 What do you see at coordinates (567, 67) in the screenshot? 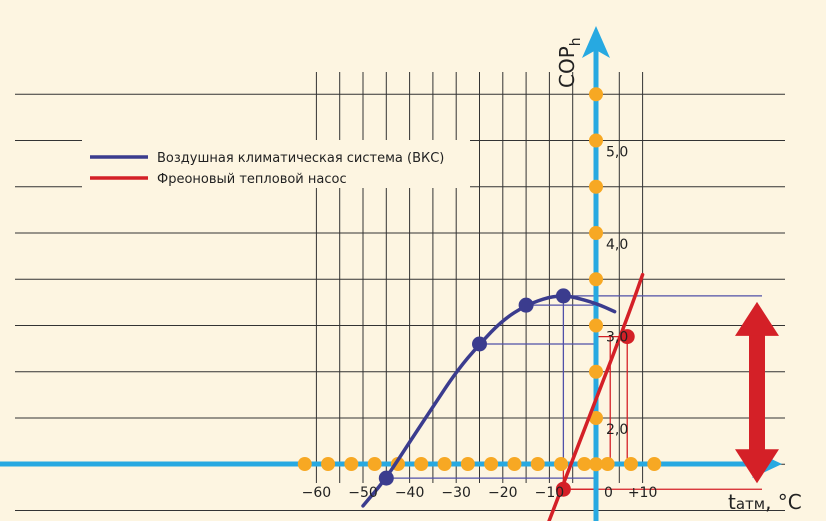
I see `y-axis-label-main: COP` at bounding box center [567, 67].